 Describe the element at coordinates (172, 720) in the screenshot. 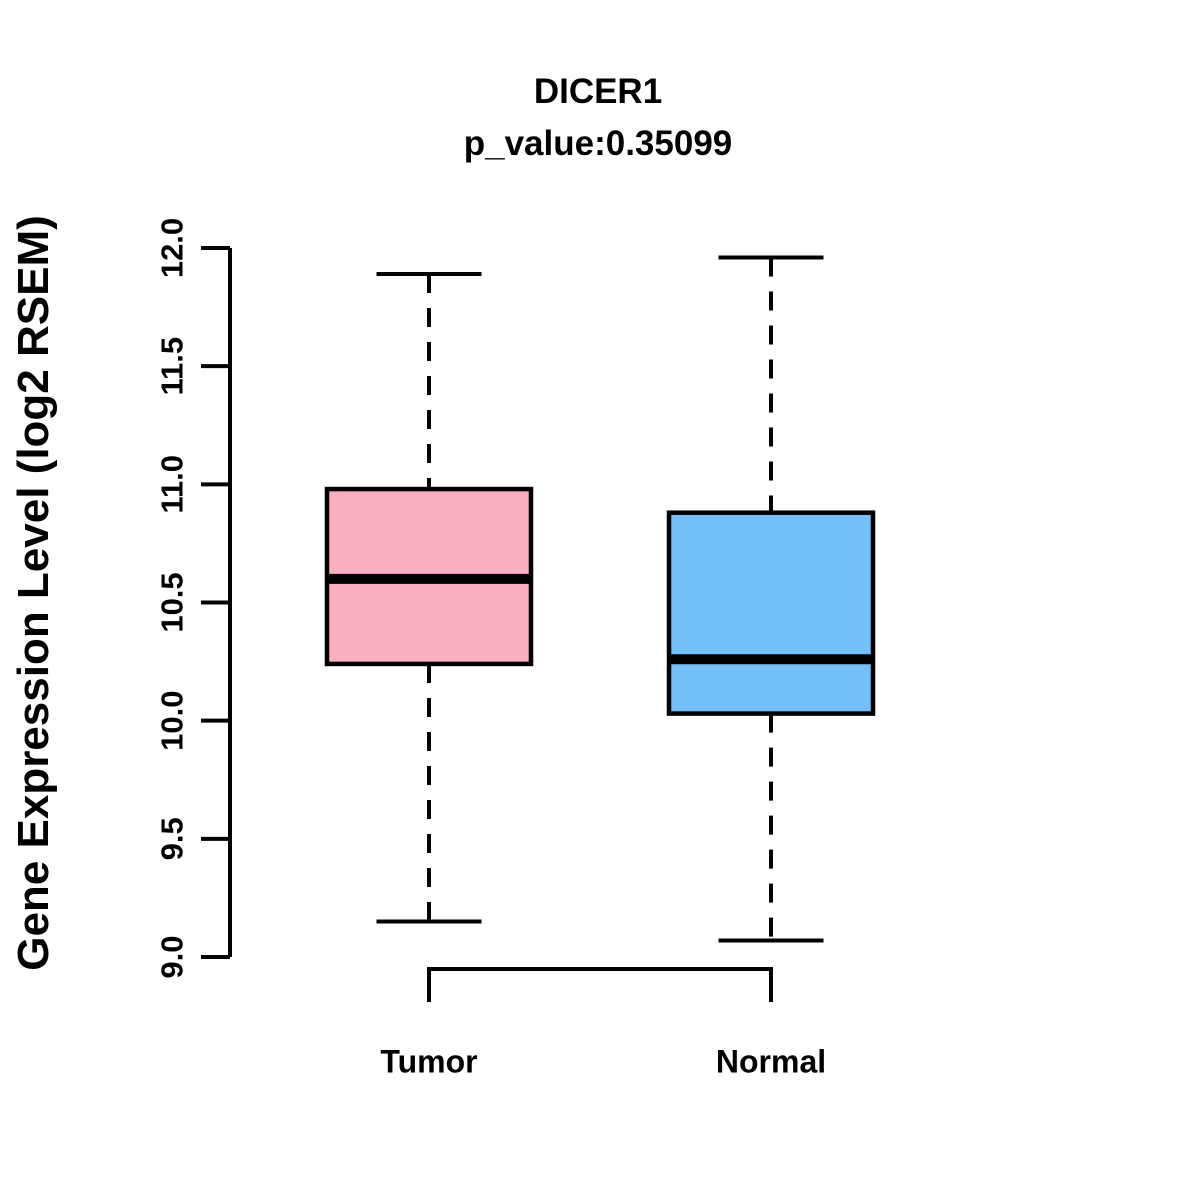

I see `y-axis-tick-label: 10.0` at that location.